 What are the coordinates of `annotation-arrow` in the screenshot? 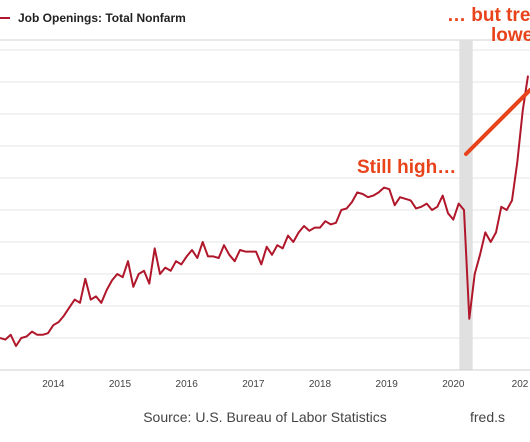 It's located at (497, 122).